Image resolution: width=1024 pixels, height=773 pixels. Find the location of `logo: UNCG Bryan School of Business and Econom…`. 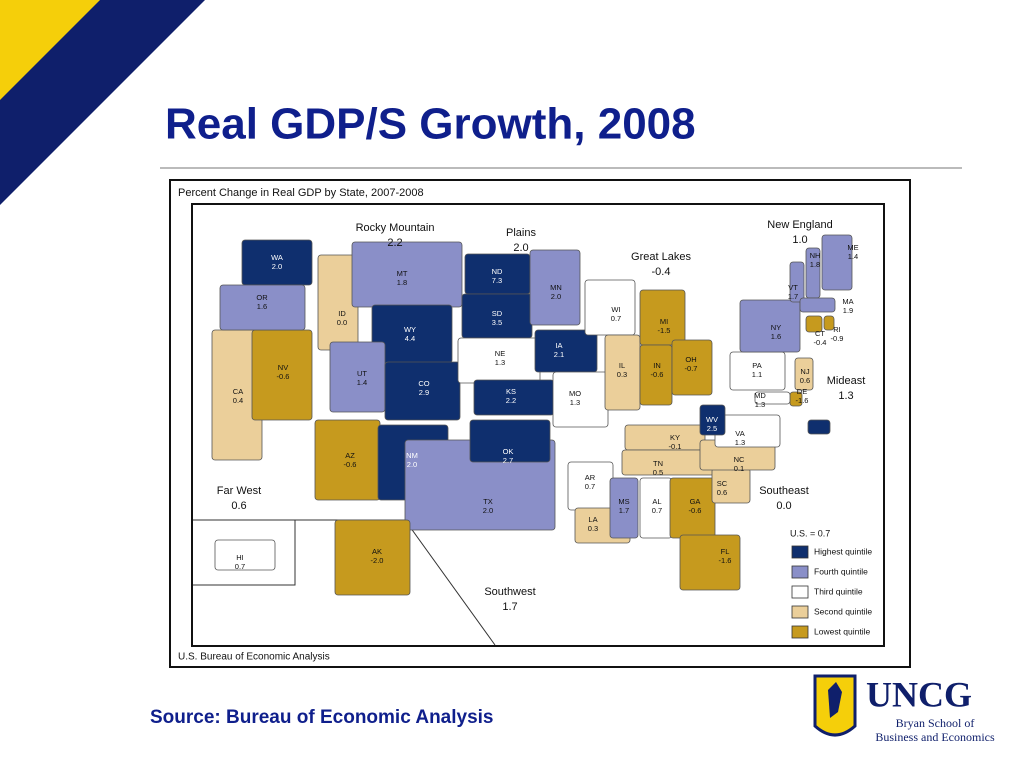

logo: UNCG Bryan School of Business and Econom… is located at coordinates (904, 709).